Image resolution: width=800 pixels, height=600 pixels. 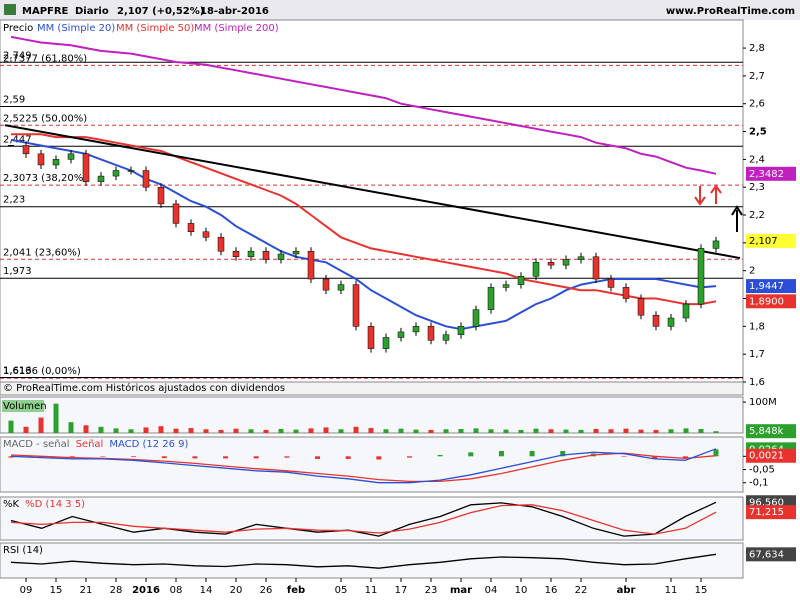 What do you see at coordinates (762, 470) in the screenshot?
I see `y-tick-label: -0,05` at bounding box center [762, 470].